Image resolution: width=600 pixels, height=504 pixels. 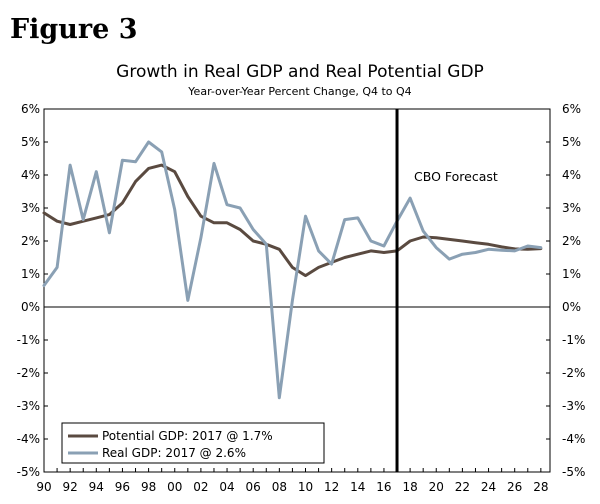 I want to click on y-tick-label-left: 5%, so click(x=30, y=142).